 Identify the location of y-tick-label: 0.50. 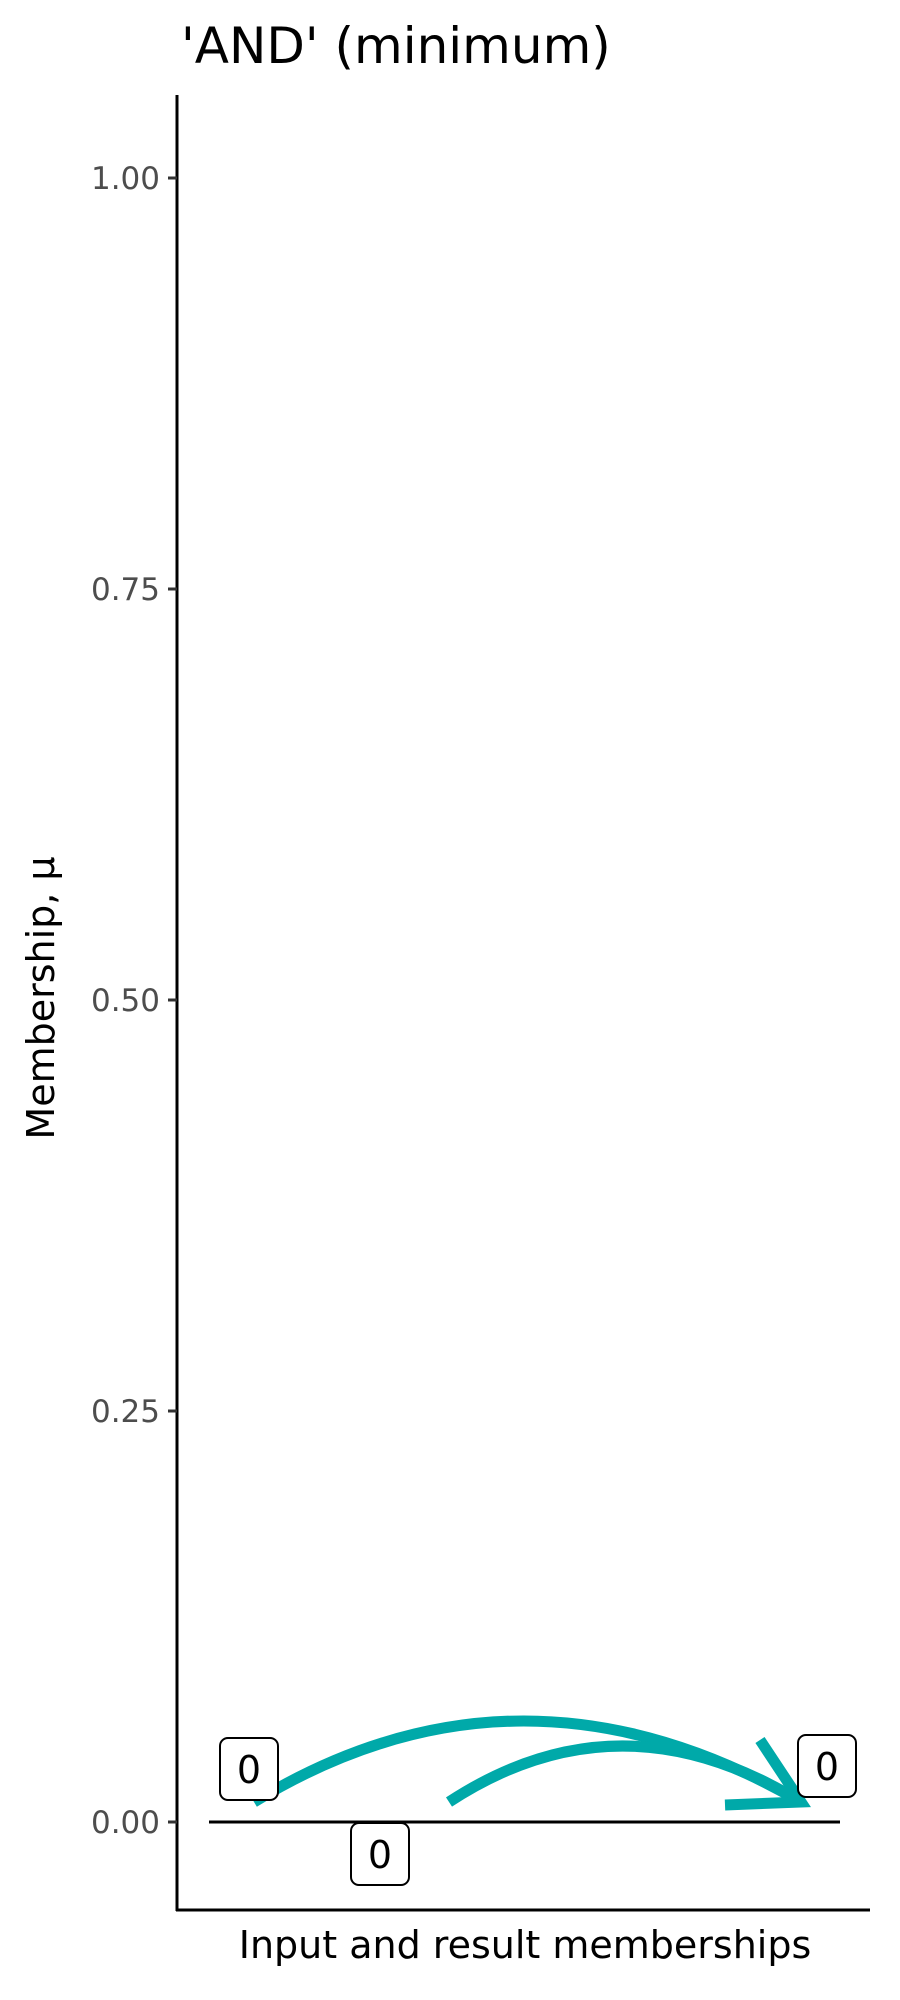
(125, 1001).